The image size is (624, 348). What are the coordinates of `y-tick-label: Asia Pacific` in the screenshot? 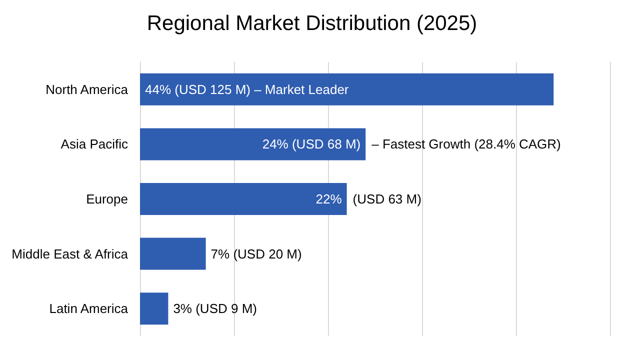 It's located at (94, 144).